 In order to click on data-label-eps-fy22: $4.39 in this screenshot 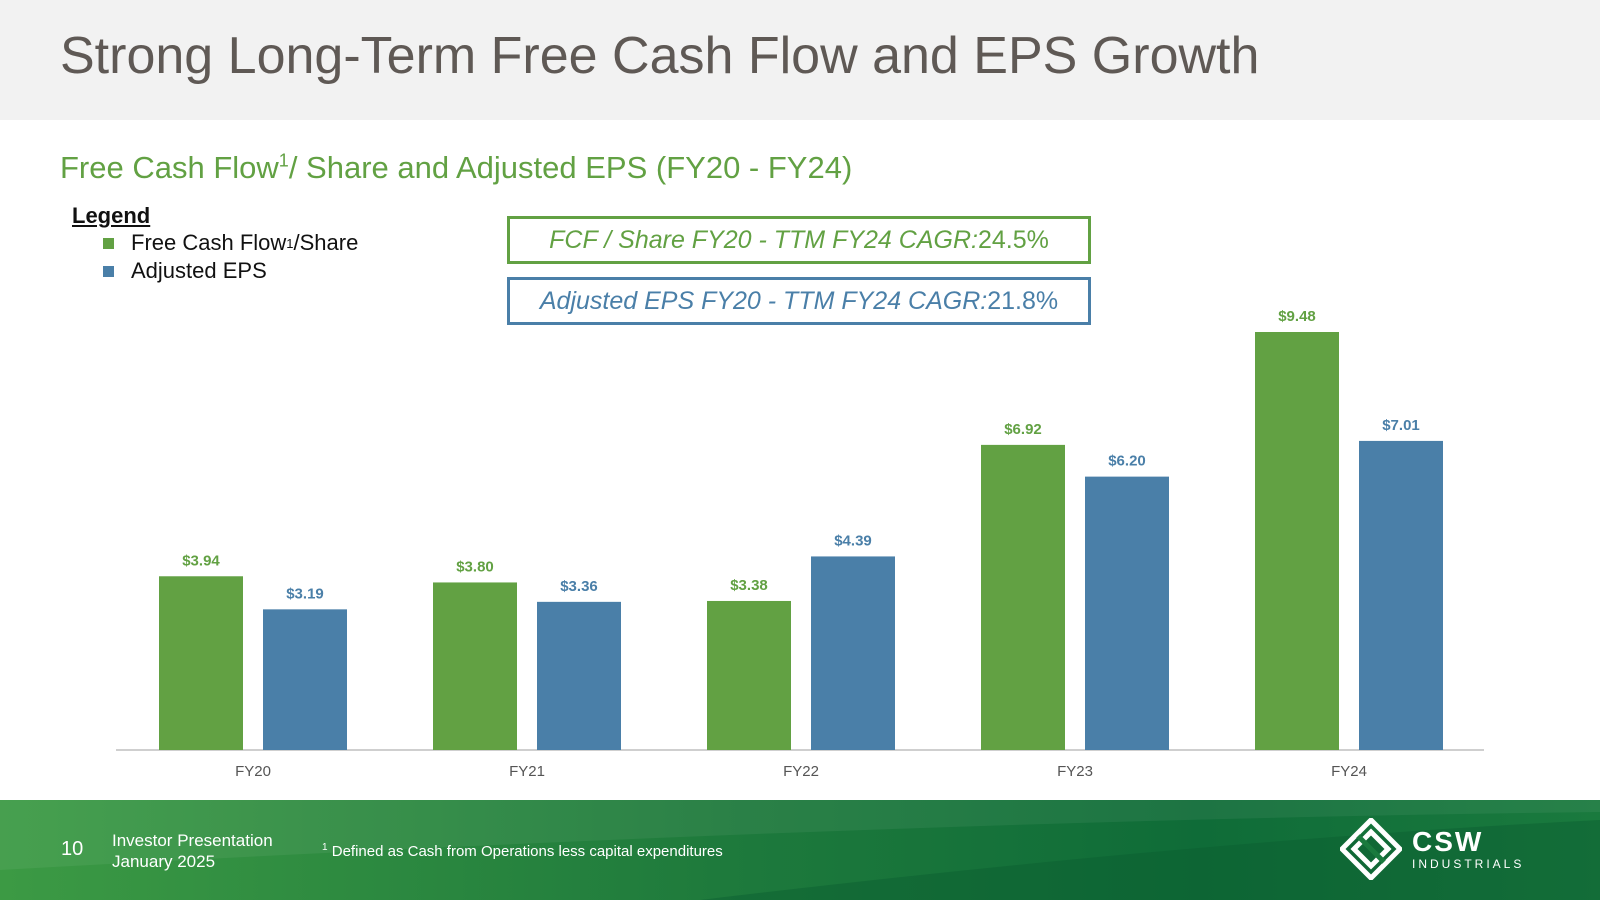, I will do `click(853, 540)`.